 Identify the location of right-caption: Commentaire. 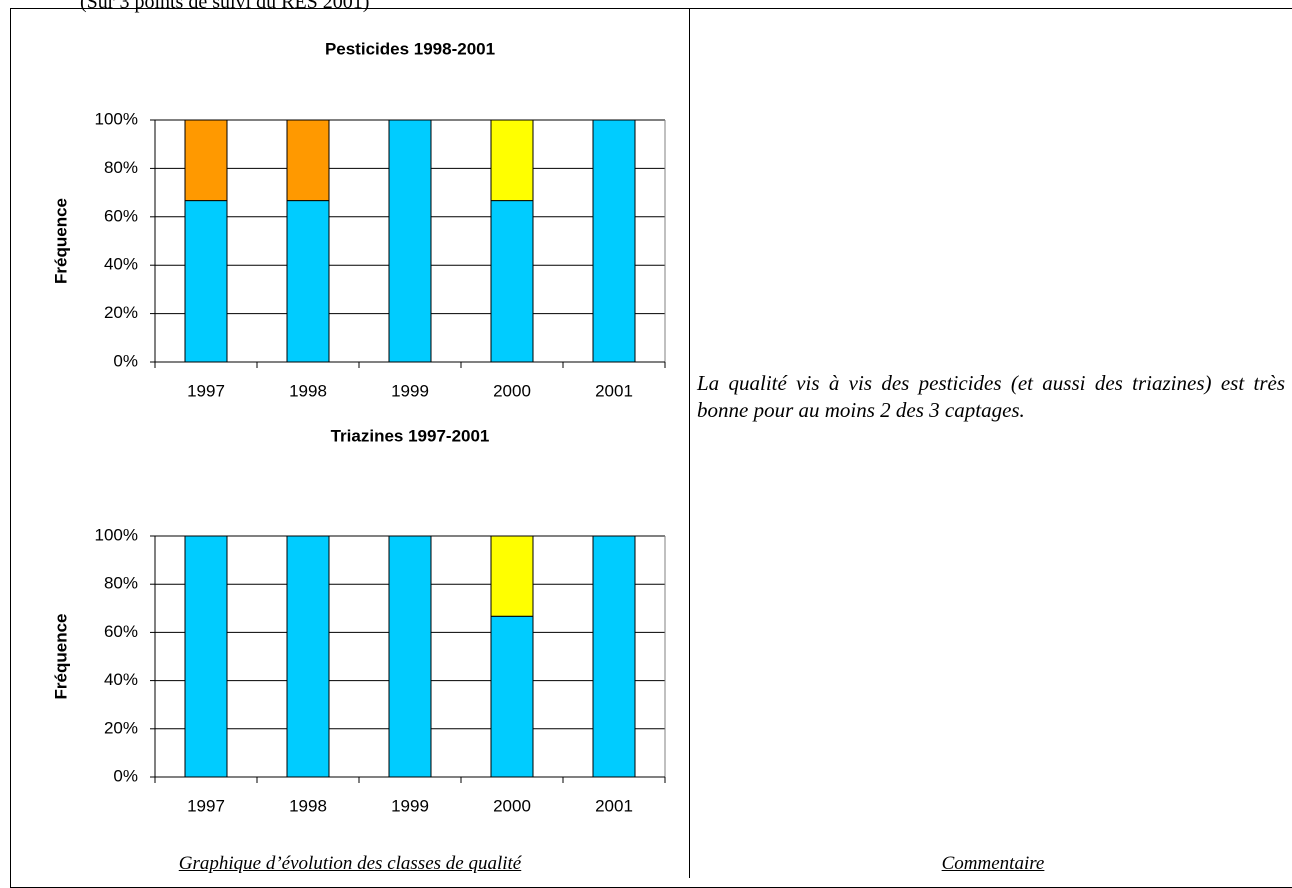
(993, 863).